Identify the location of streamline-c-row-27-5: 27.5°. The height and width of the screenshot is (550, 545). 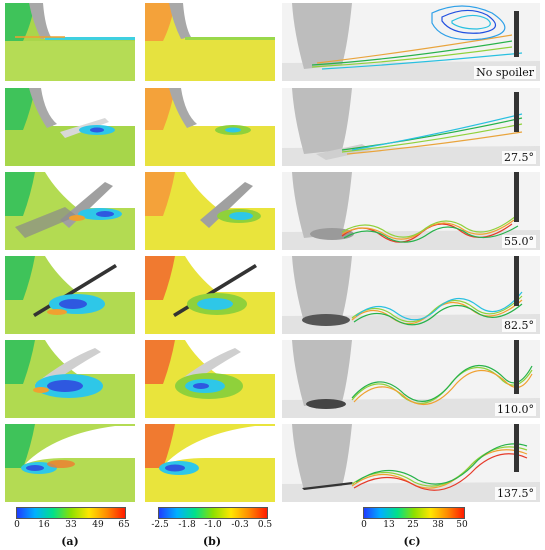
(411, 127).